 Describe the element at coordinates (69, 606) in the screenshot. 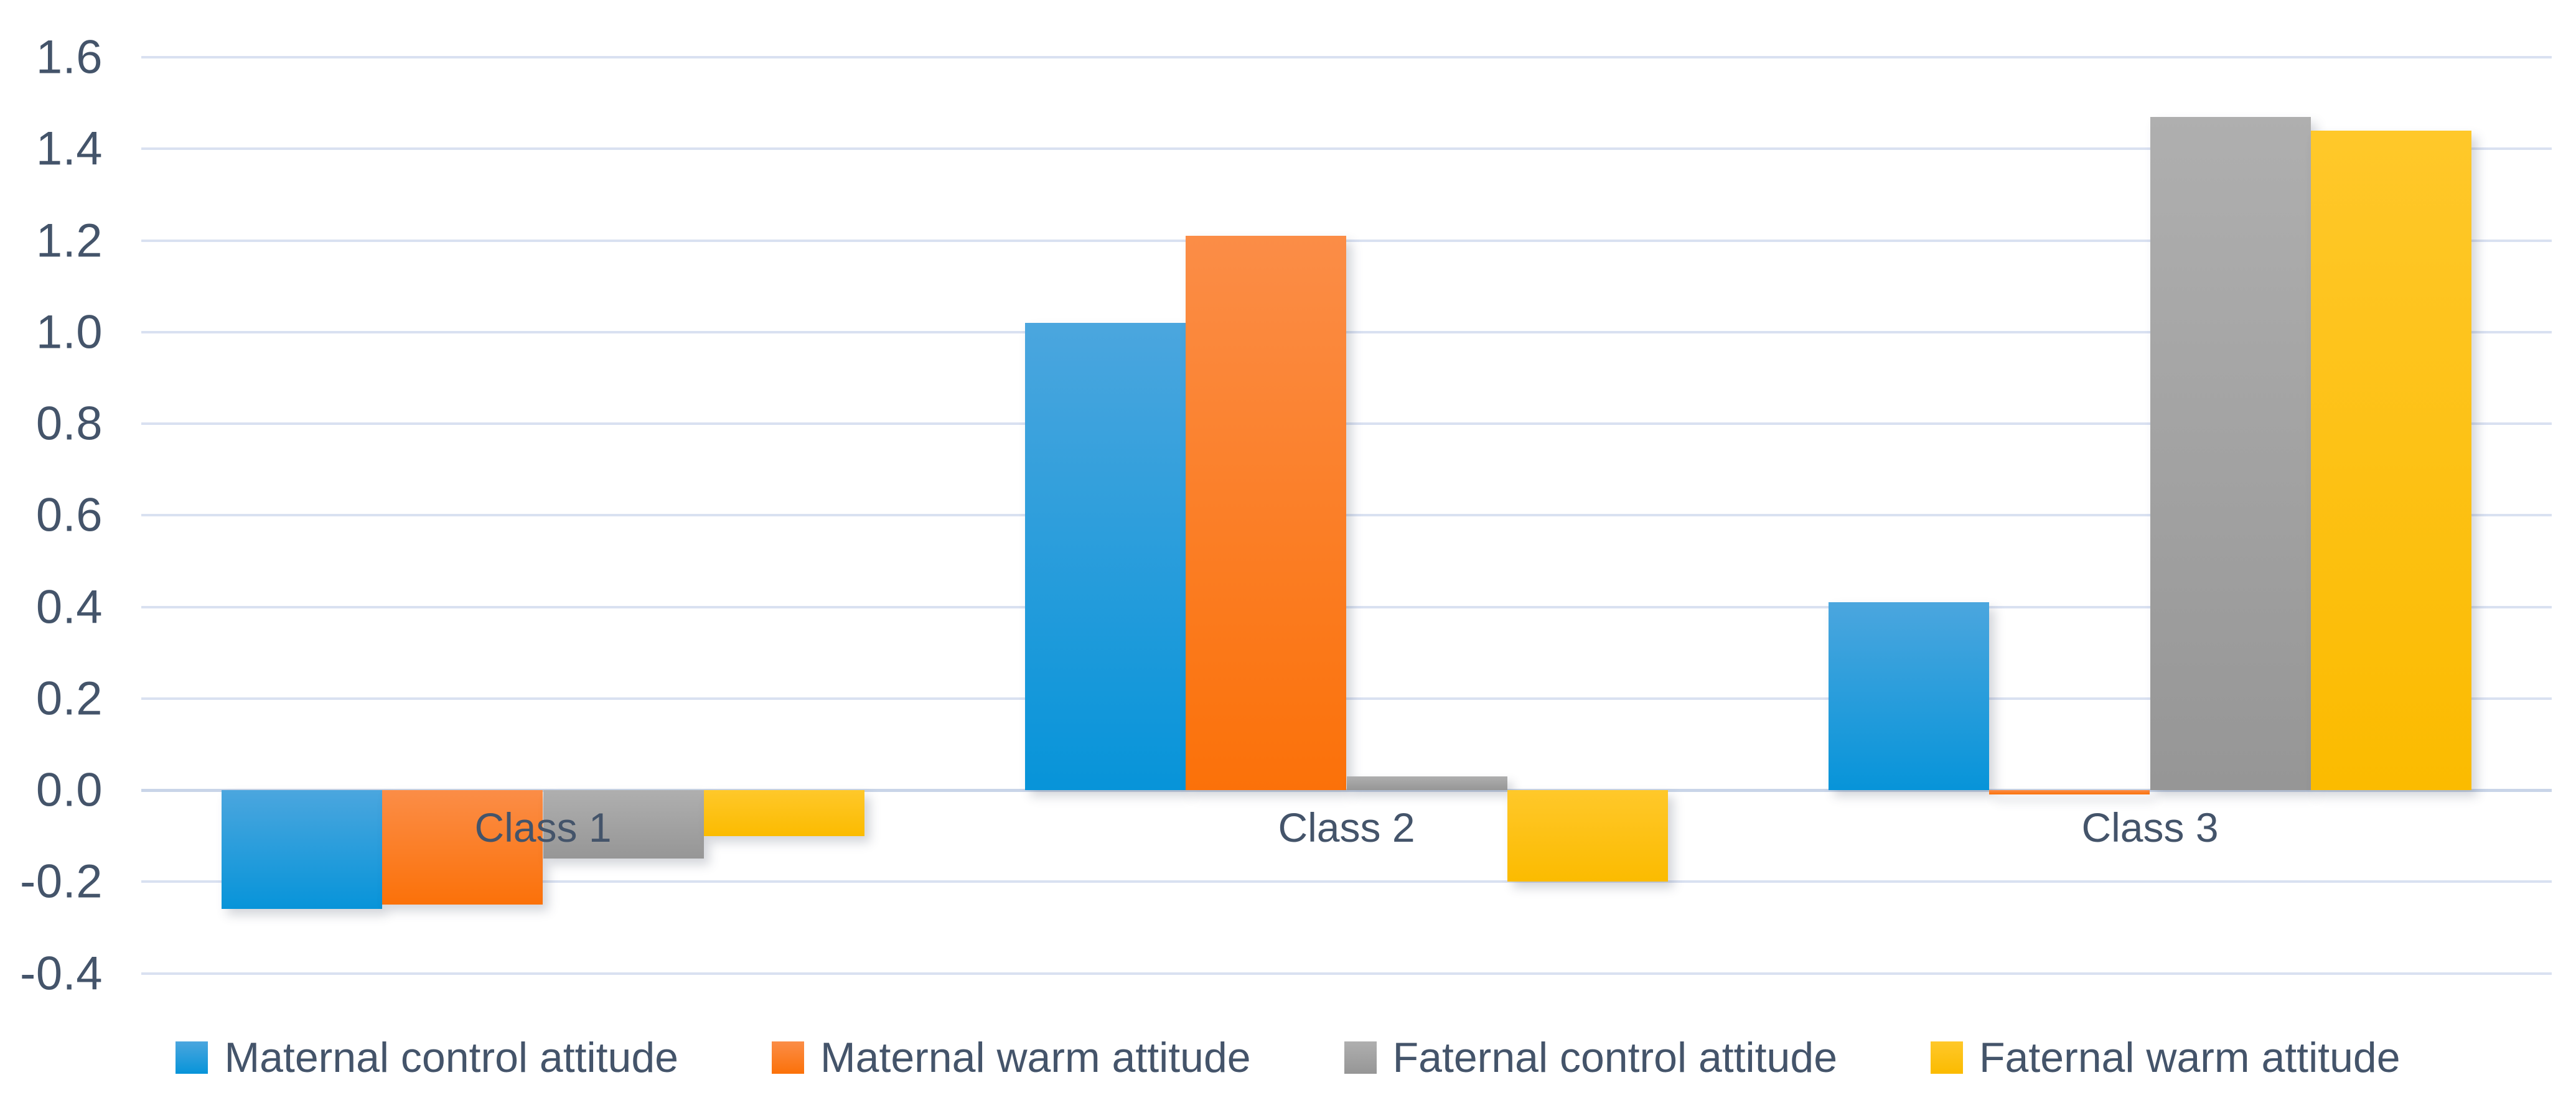

I see `y-tick-label: 0.4` at that location.